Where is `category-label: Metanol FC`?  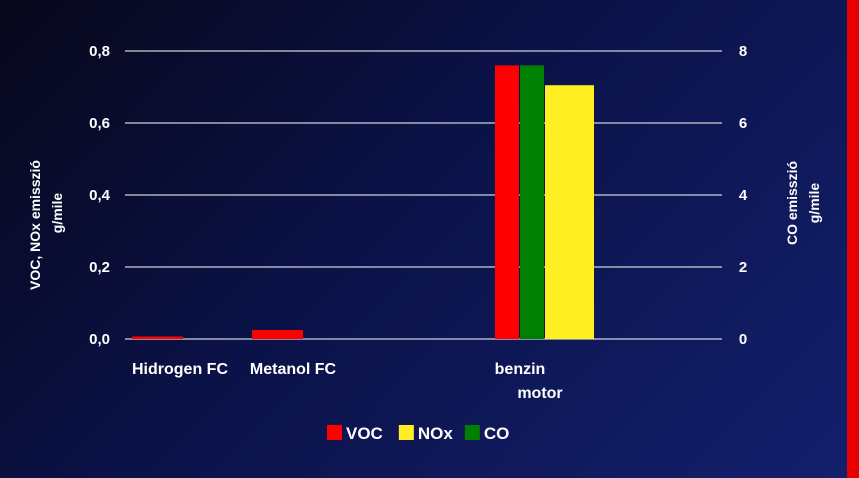 category-label: Metanol FC is located at coordinates (293, 369).